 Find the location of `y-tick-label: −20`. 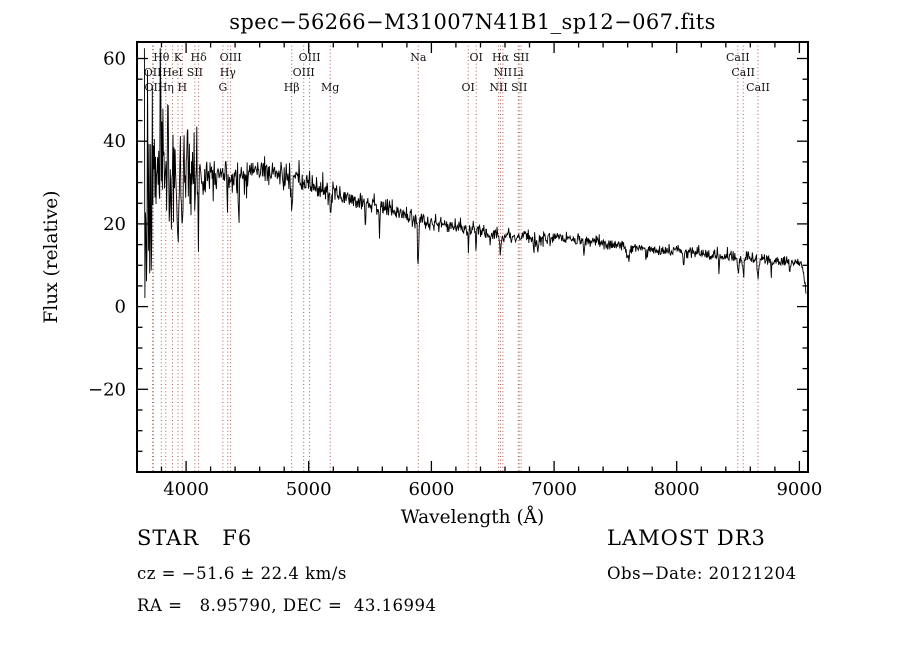

y-tick-label: −20 is located at coordinates (107, 389).